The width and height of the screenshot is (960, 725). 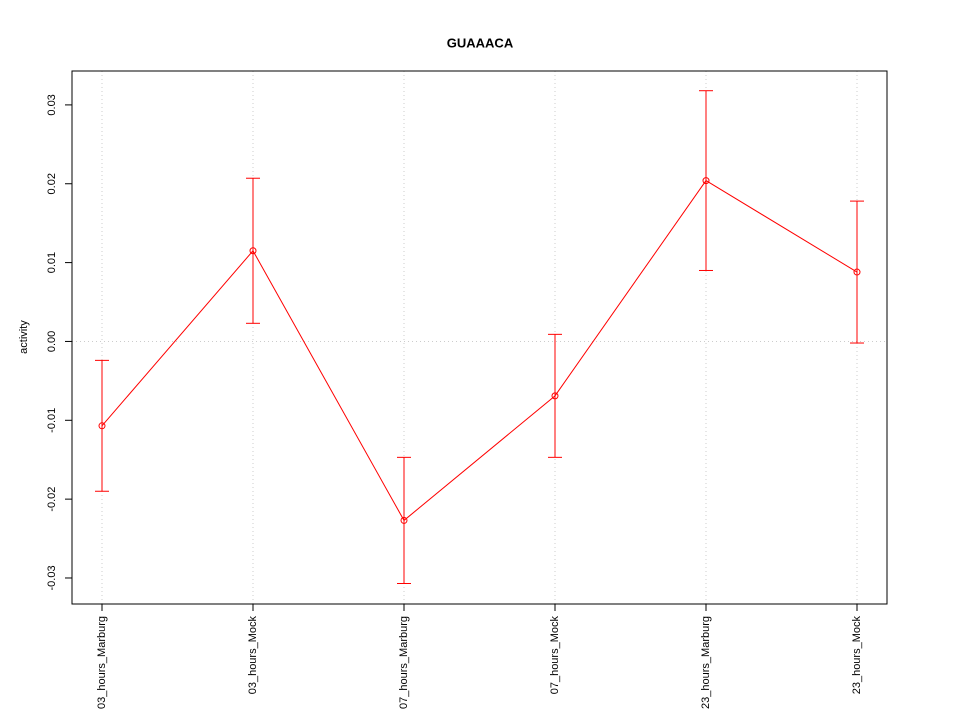 I want to click on y-tick-label: 0.00, so click(x=52, y=341).